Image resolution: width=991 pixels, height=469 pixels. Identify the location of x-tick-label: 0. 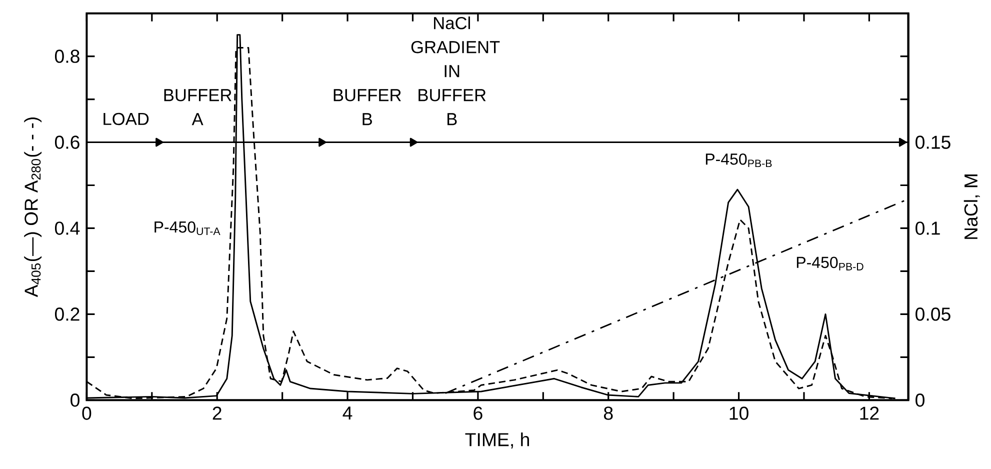
(87, 413).